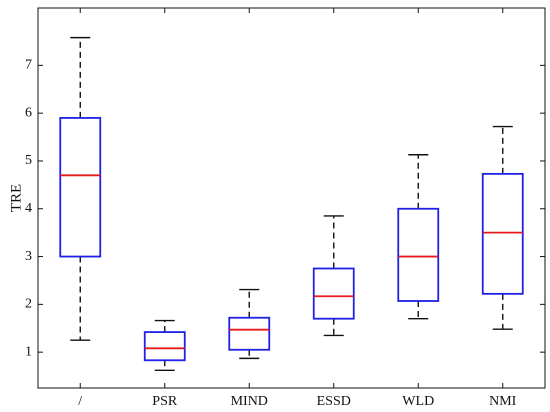  I want to click on x-tick-label: MIND, so click(249, 401).